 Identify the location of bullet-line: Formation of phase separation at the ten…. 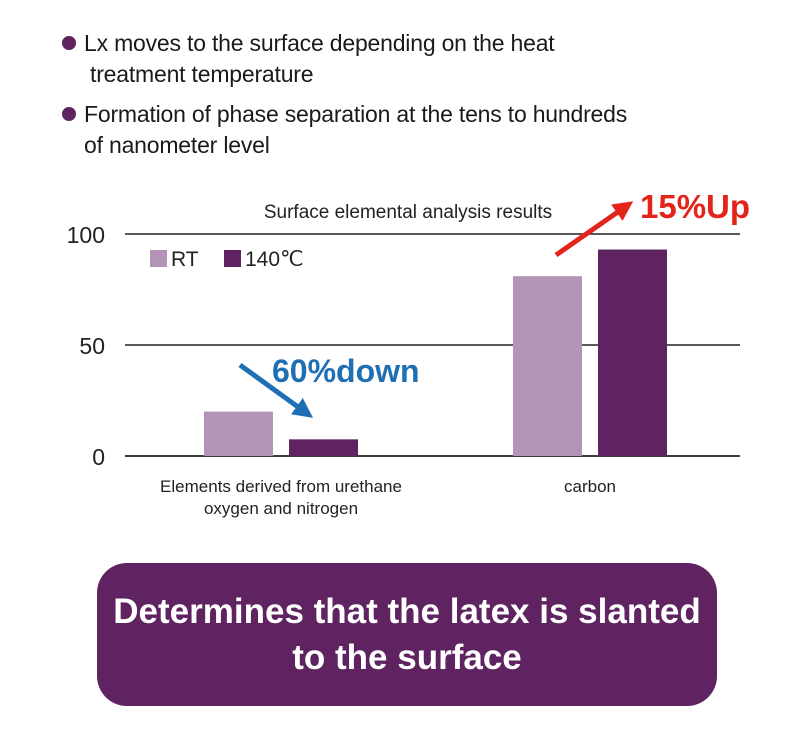
(356, 114).